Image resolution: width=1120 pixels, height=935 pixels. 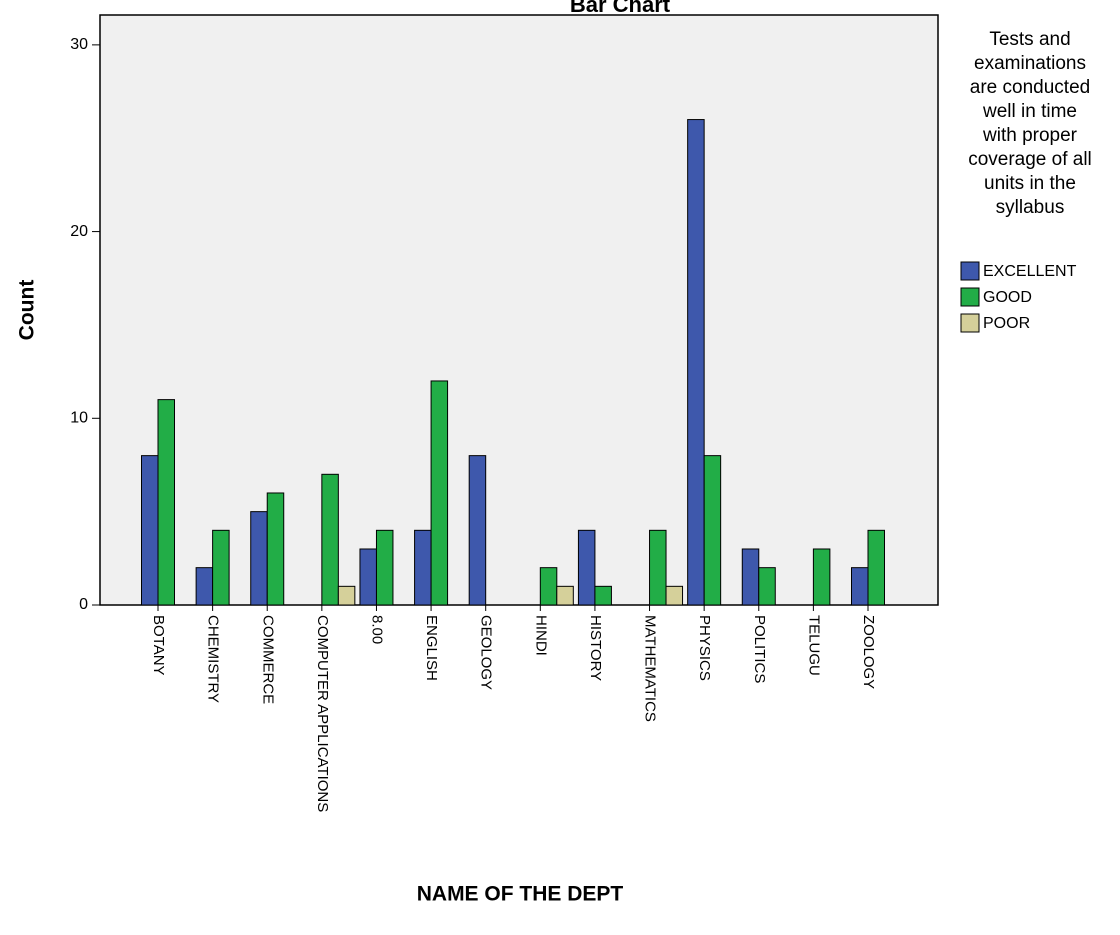 I want to click on x-tick-label: MATHEMATICS, so click(x=650, y=668).